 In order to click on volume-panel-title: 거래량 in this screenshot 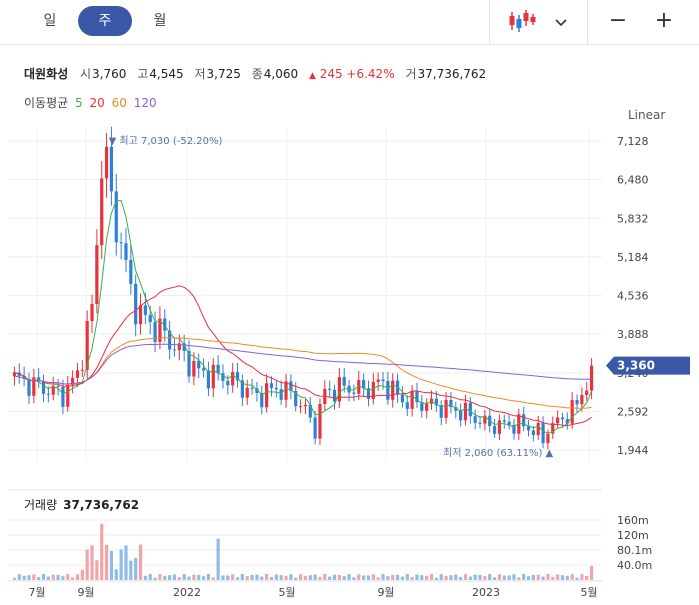, I will do `click(41, 505)`.